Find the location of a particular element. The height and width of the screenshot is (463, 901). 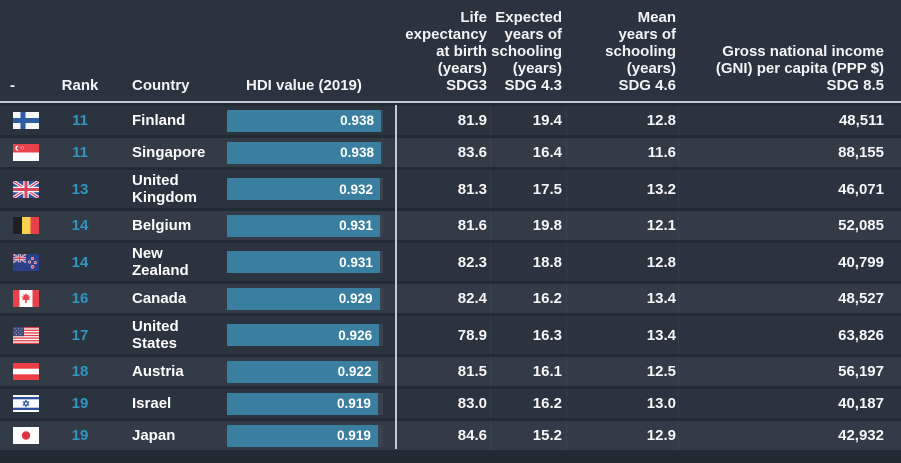

mean-schooling-value: 13.2 is located at coordinates (622, 189).